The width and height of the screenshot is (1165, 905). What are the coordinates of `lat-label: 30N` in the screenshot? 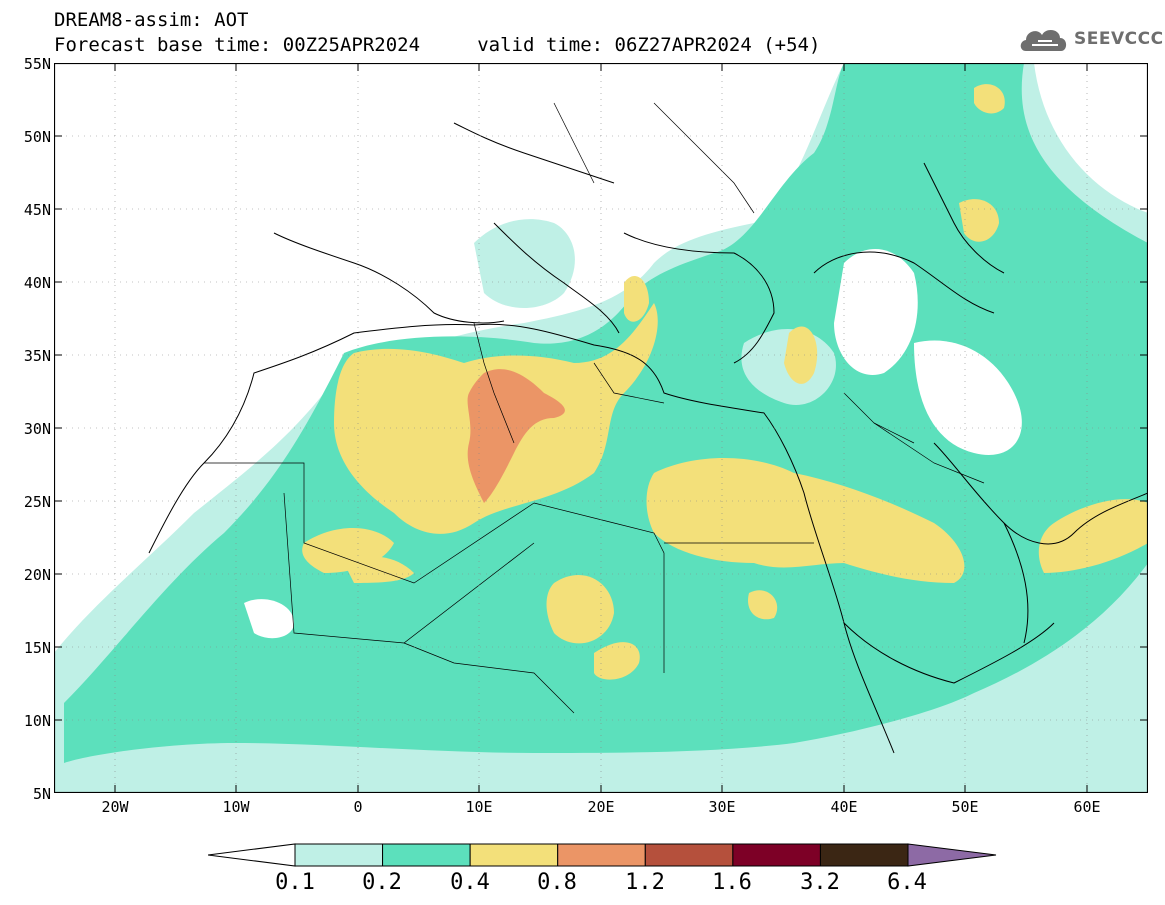 It's located at (37, 429).